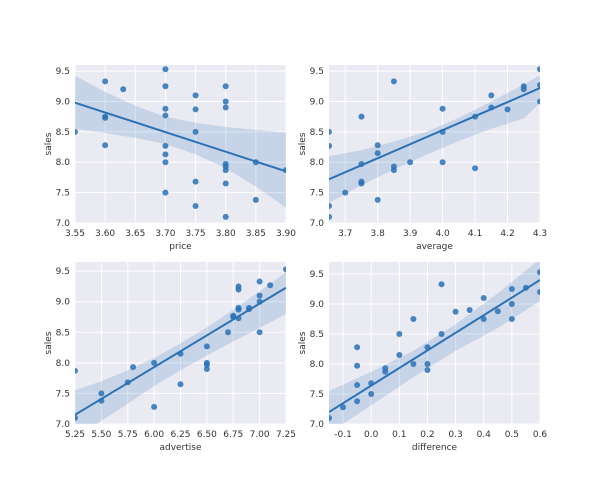 The height and width of the screenshot is (482, 600). I want to click on x-tick-label: 3.65, so click(135, 234).